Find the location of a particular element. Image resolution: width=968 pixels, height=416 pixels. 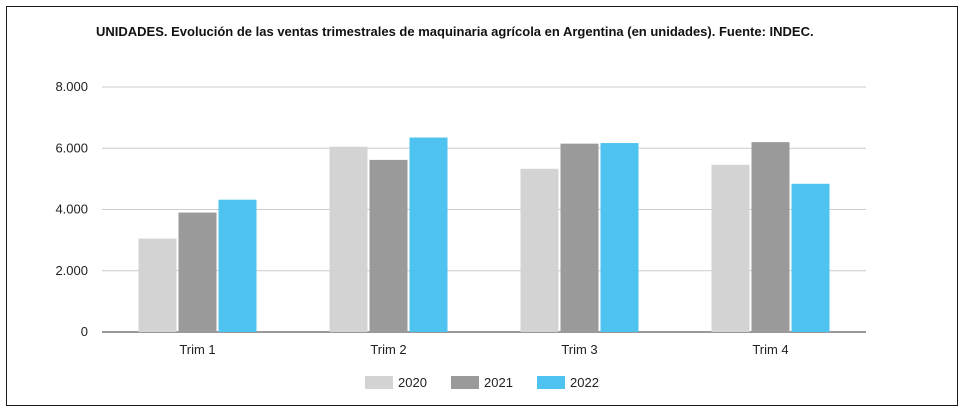

x-axis-ticks: Trim 1 Trim 2 Trim 3 Trim 4 is located at coordinates (483, 349).